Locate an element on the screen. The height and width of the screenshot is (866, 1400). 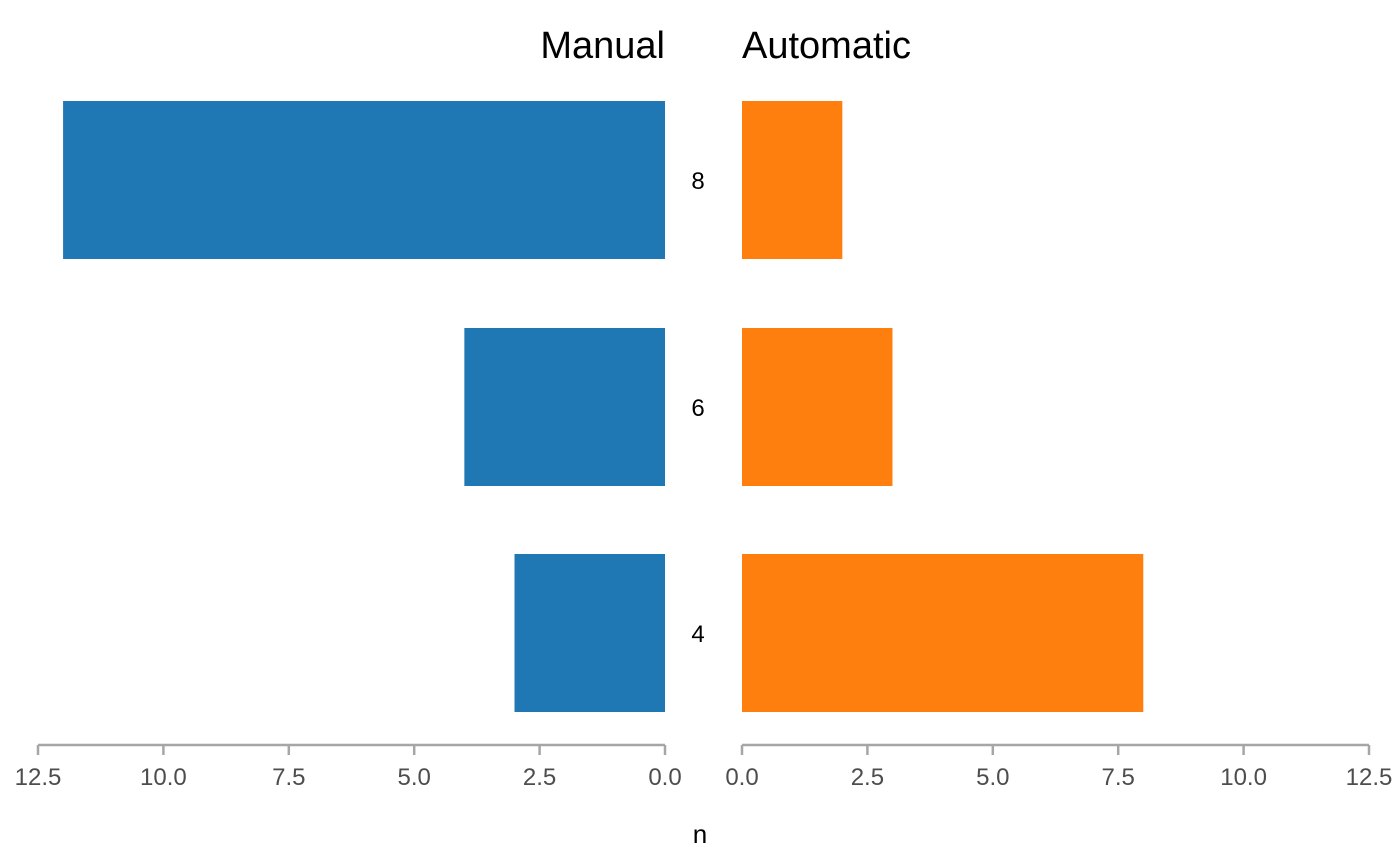
category-labels: 8 6 4 is located at coordinates (697, 408).